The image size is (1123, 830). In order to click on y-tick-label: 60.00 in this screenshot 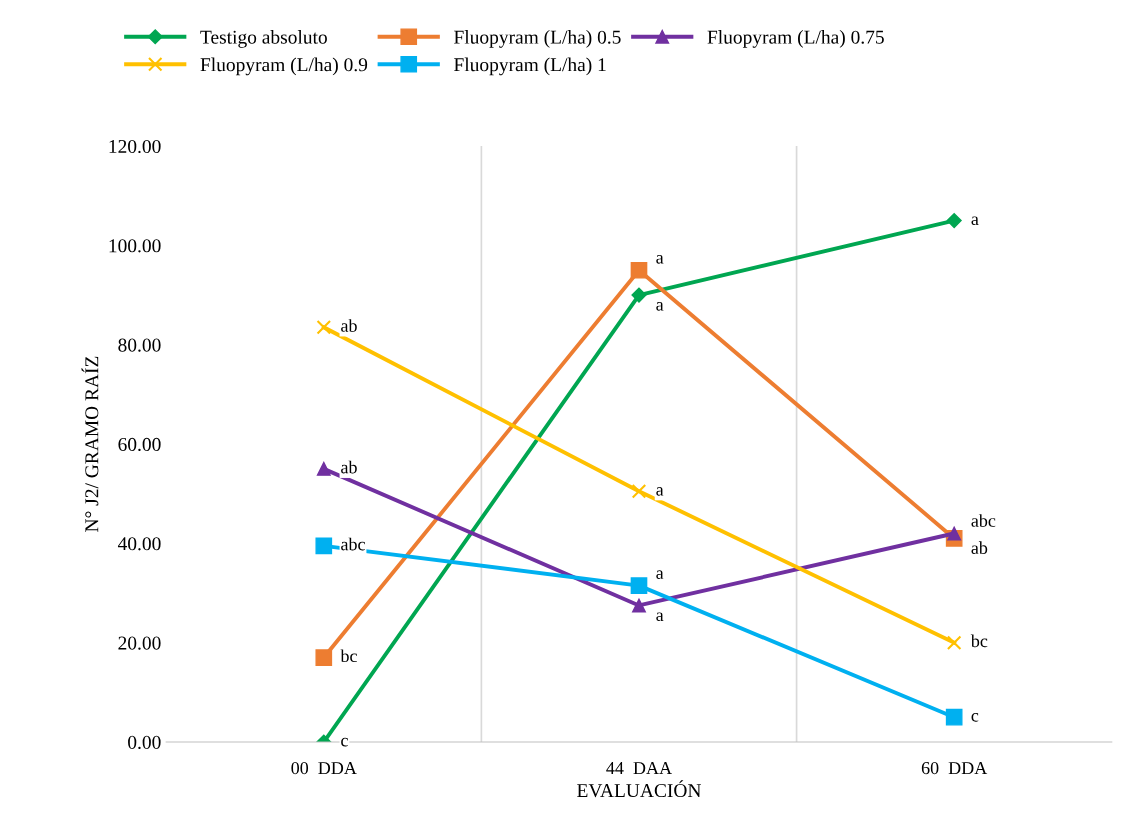, I will do `click(139, 444)`.